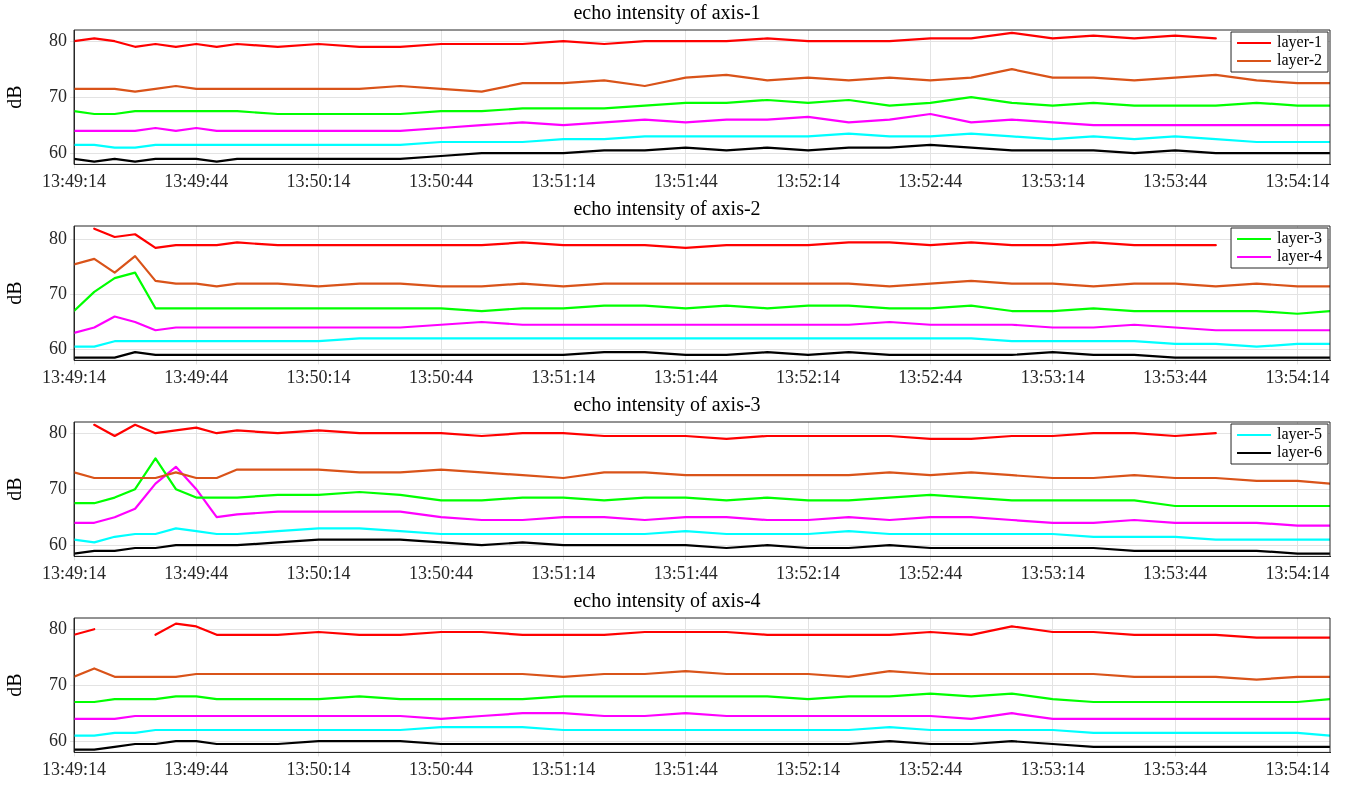 The width and height of the screenshot is (1356, 785). I want to click on legend-label: layer-5, so click(1299, 434).